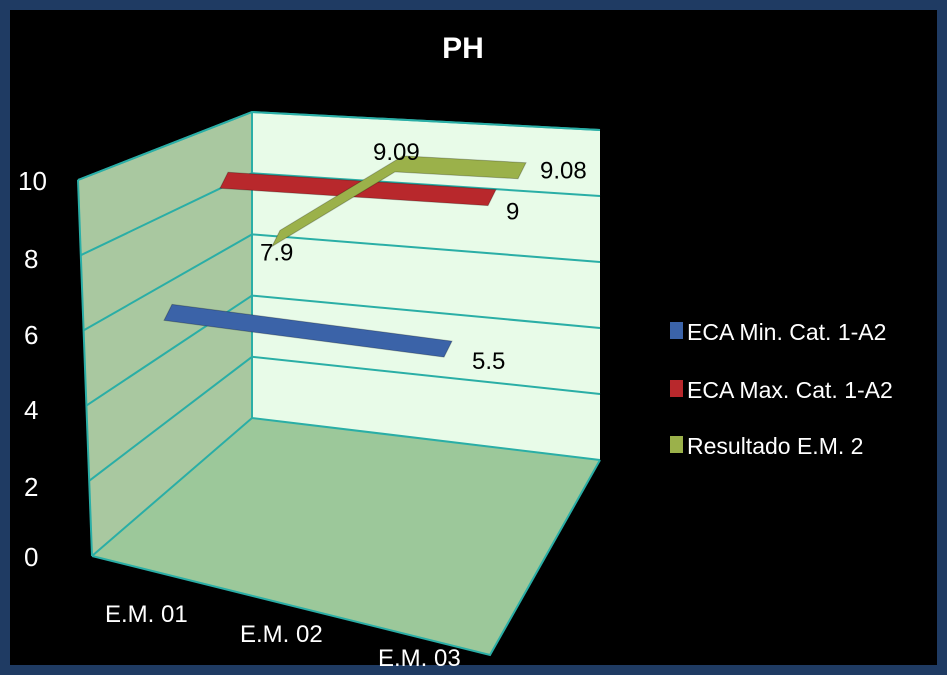 Image resolution: width=947 pixels, height=675 pixels. What do you see at coordinates (346, 486) in the screenshot?
I see `floor-back-edge` at bounding box center [346, 486].